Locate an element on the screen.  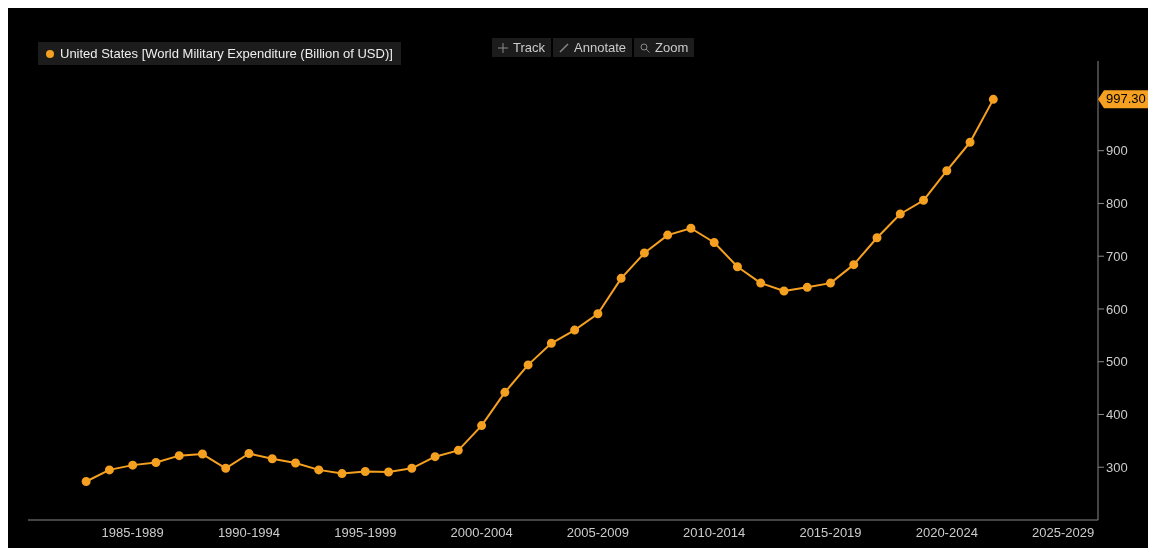
text: Annotate is located at coordinates (600, 47).